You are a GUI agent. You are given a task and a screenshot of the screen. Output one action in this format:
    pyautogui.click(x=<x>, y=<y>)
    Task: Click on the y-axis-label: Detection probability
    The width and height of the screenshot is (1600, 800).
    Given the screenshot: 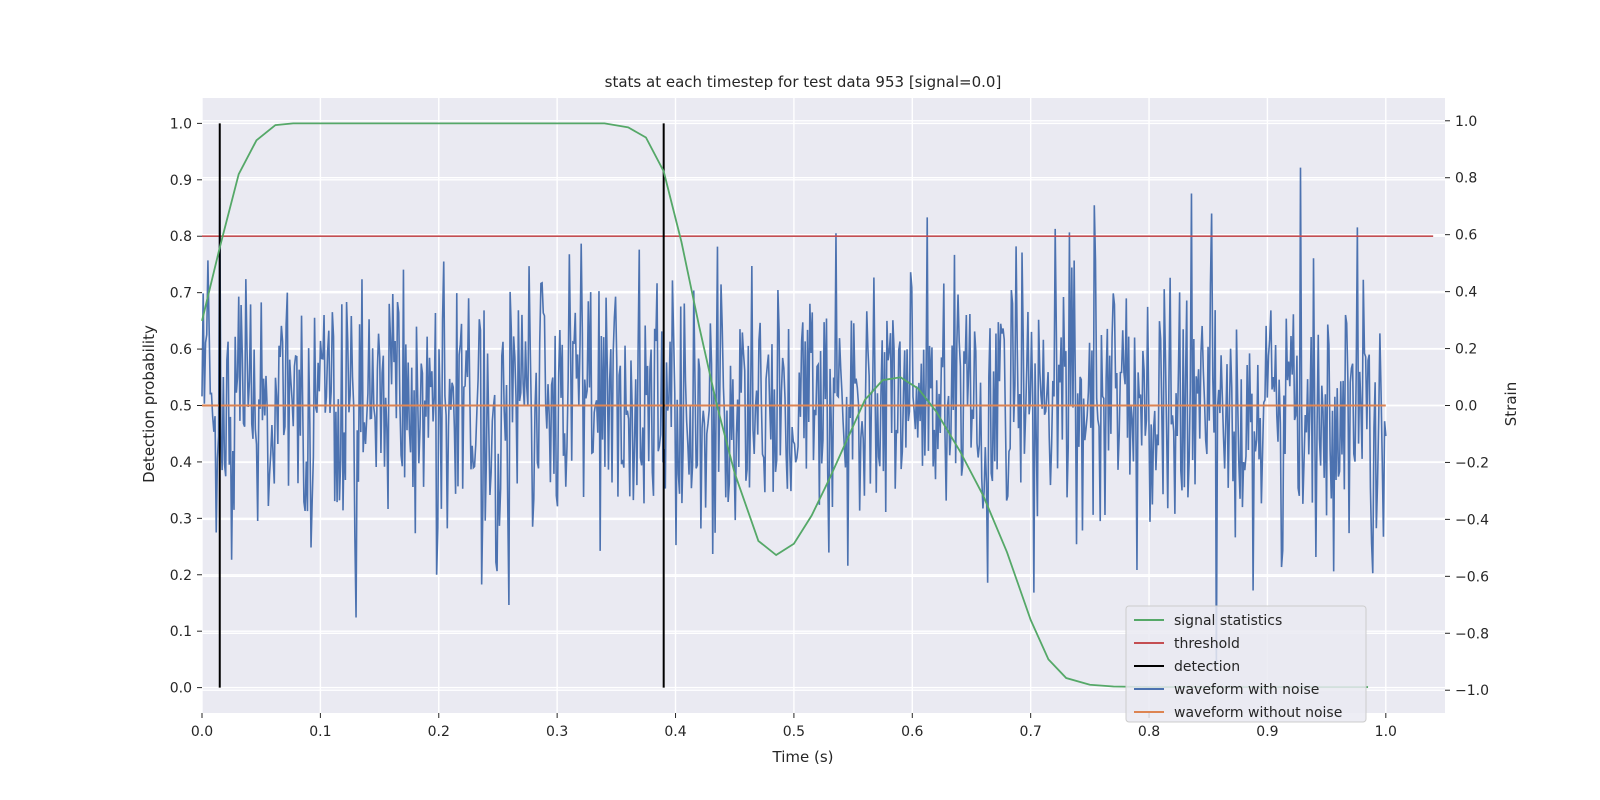 What is the action you would take?
    pyautogui.click(x=149, y=404)
    